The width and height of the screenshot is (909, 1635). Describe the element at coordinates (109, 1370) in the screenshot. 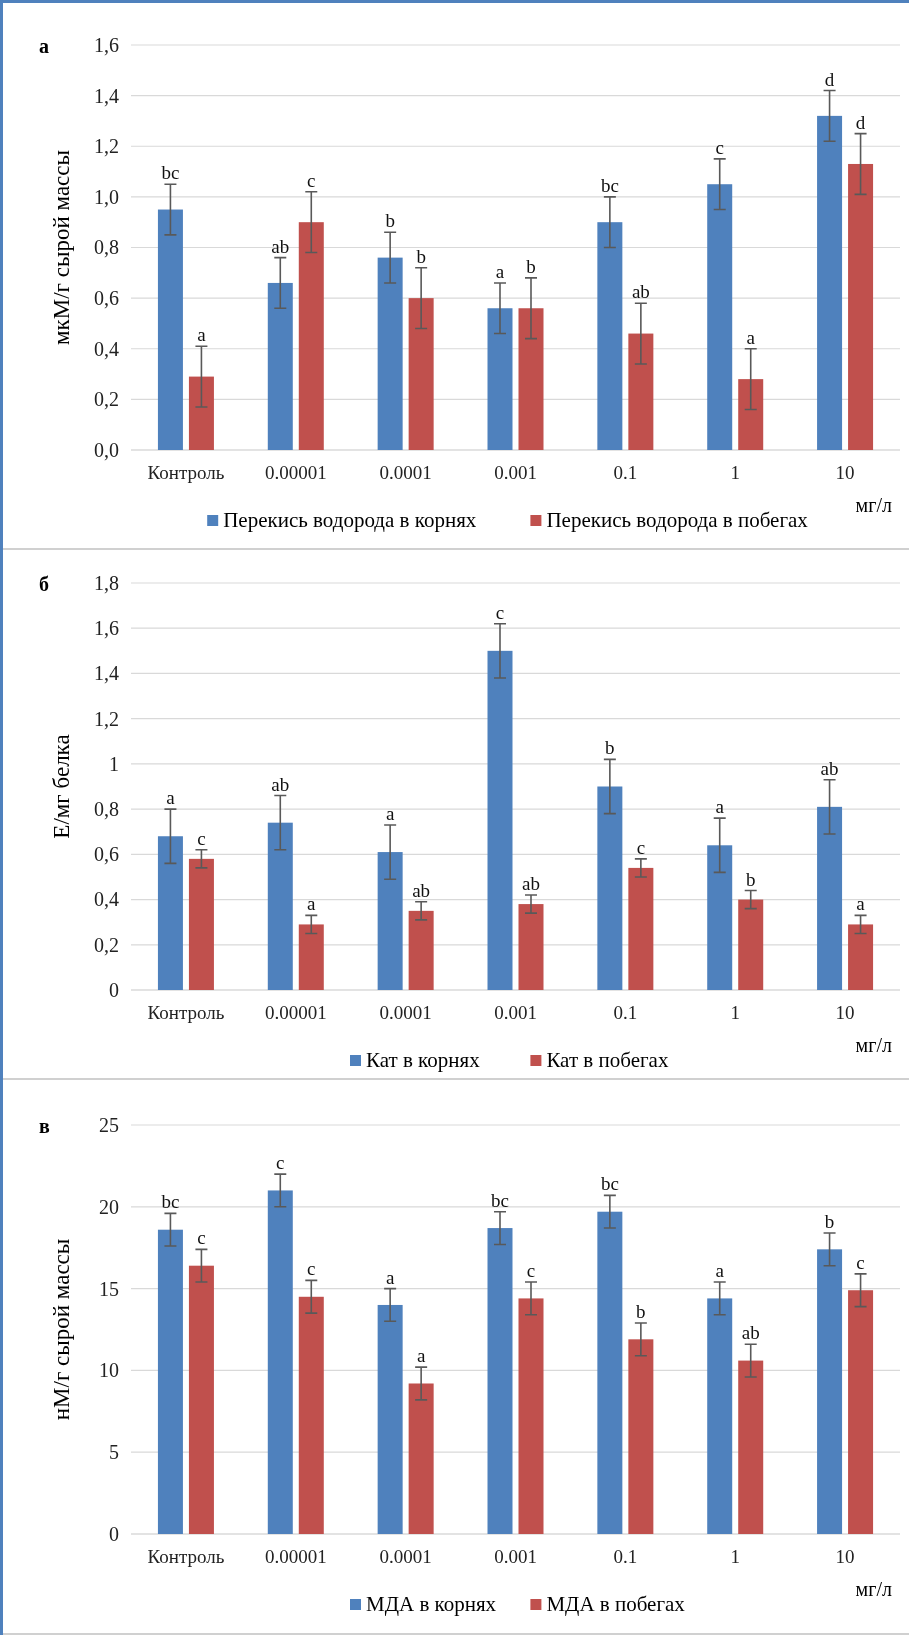

I see `y-tick-label: 10` at that location.